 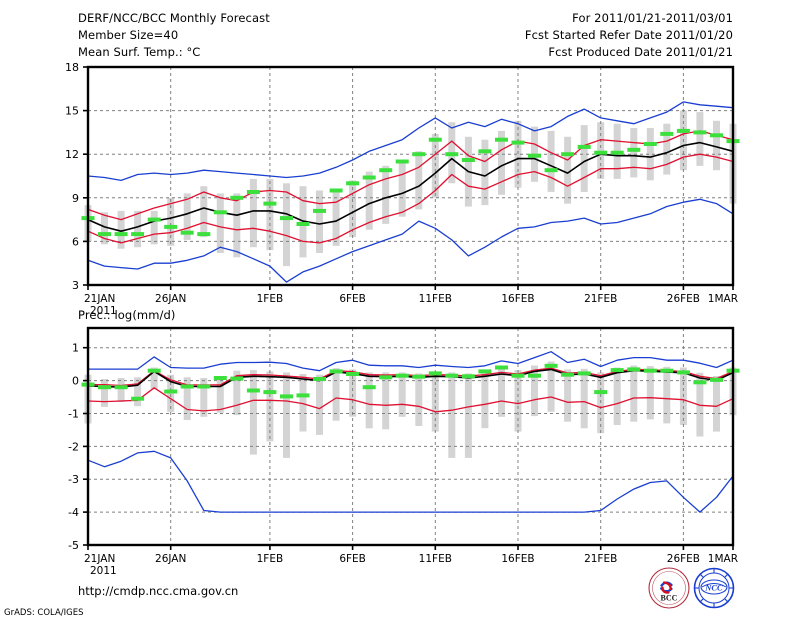 I want to click on forecast-started-label: Fcst Started Refer Date 2011/01/20, so click(x=628, y=35).